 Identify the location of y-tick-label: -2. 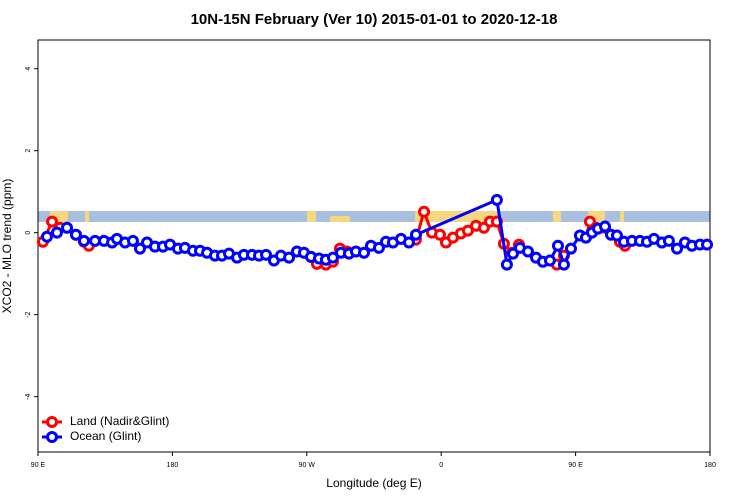
(28, 314).